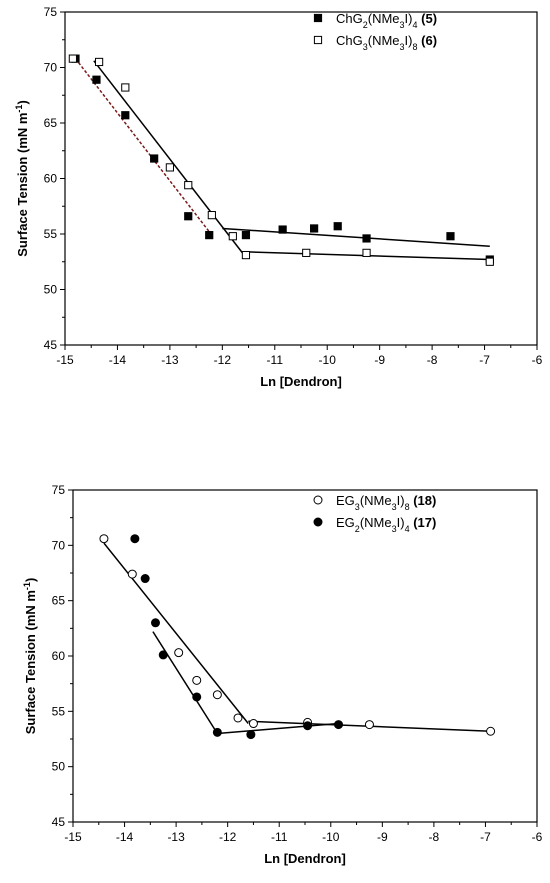 The image size is (550, 883). What do you see at coordinates (386, 524) in the screenshot?
I see `legend-label: EG2(NMe3I)4 (17)` at bounding box center [386, 524].